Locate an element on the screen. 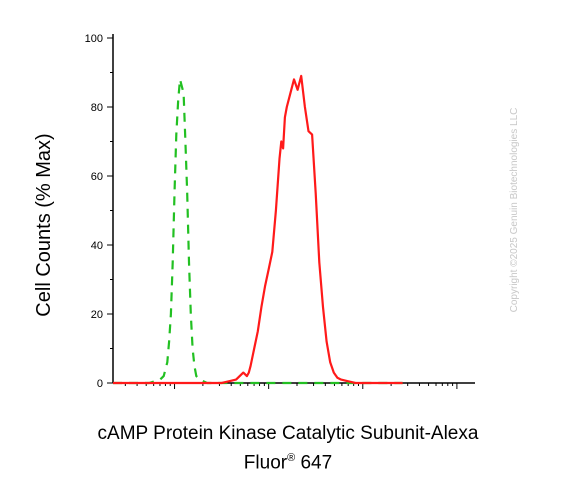  y-tick-label: 60 is located at coordinates (97, 177).